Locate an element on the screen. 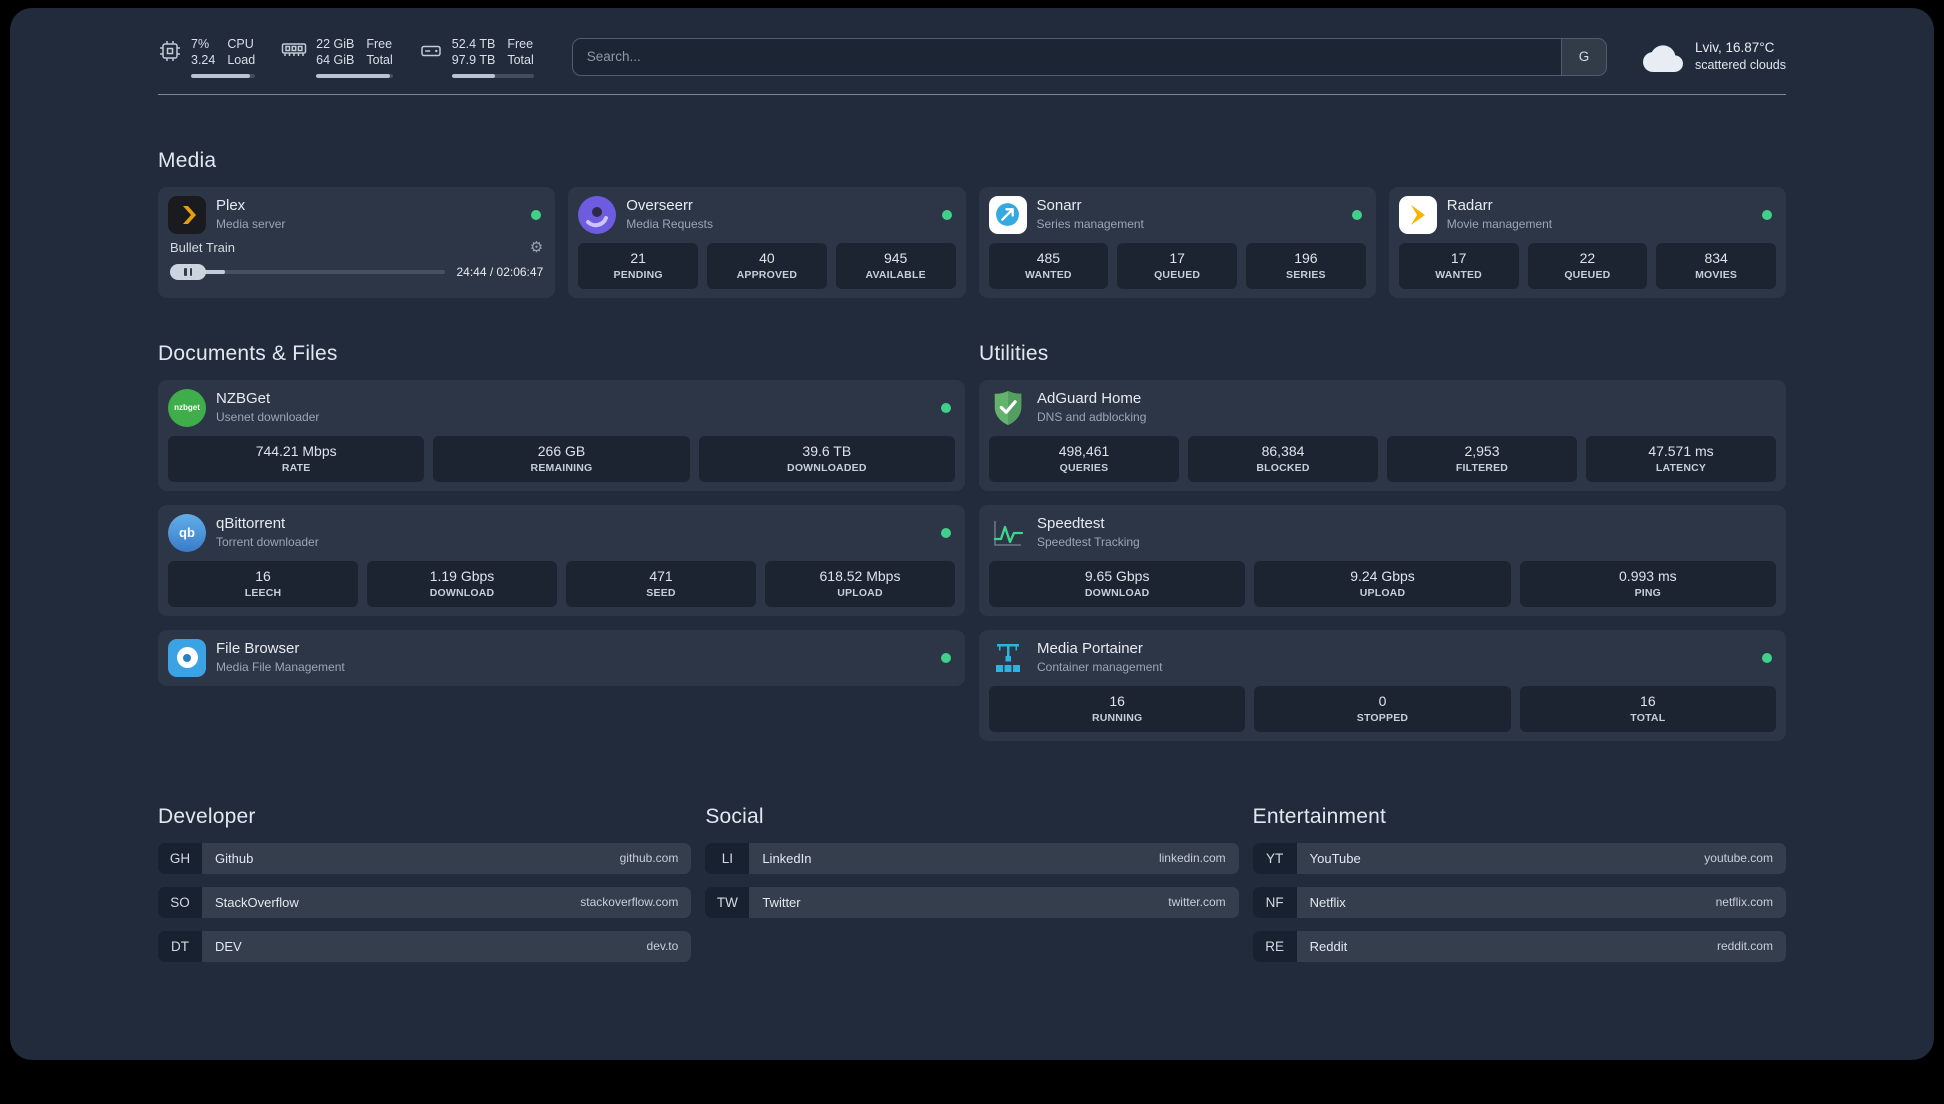  stat-downloaded: 39.6 TB DOWNLOADED is located at coordinates (826, 458).